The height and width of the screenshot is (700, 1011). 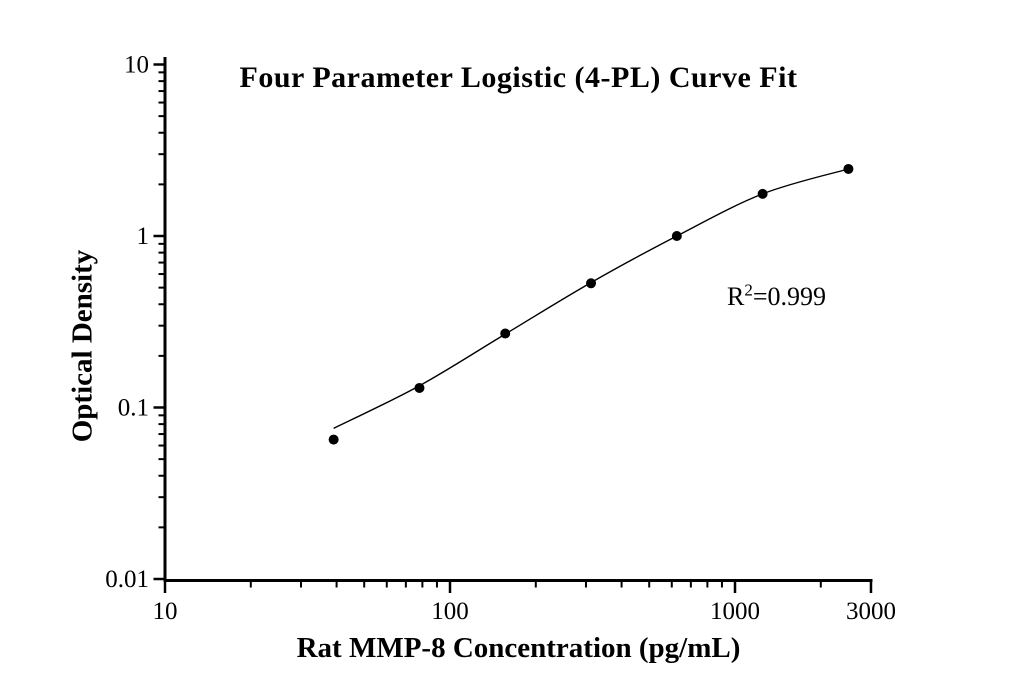 I want to click on y-tick-label: 1, so click(x=143, y=236).